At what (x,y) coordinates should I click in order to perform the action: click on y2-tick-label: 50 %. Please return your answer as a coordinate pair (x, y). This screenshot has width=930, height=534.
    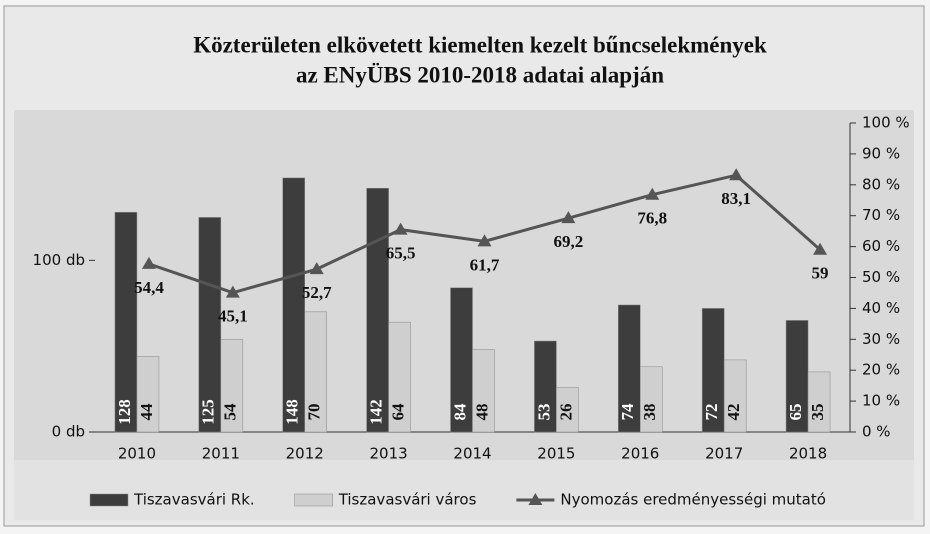
    Looking at the image, I should click on (881, 277).